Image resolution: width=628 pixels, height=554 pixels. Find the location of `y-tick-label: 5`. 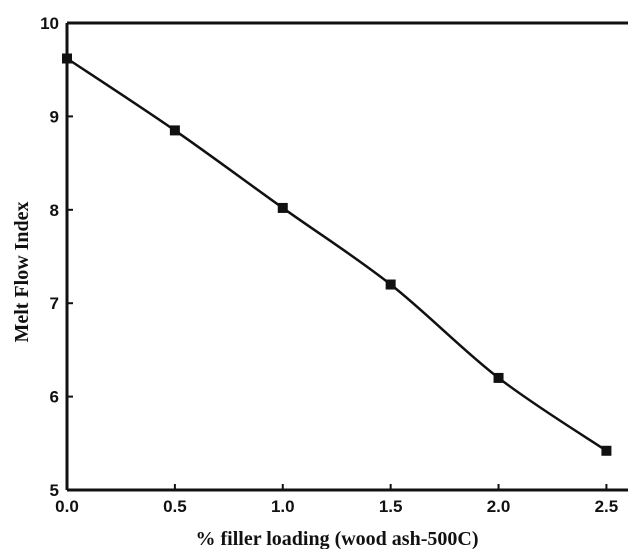

y-tick-label: 5 is located at coordinates (54, 490).